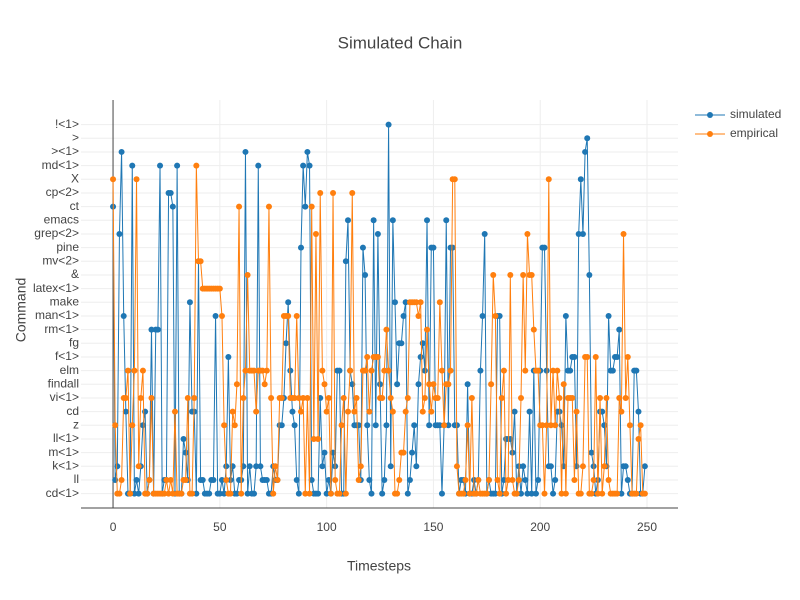 The height and width of the screenshot is (600, 800). I want to click on y-tick-label: emacs, so click(61, 219).